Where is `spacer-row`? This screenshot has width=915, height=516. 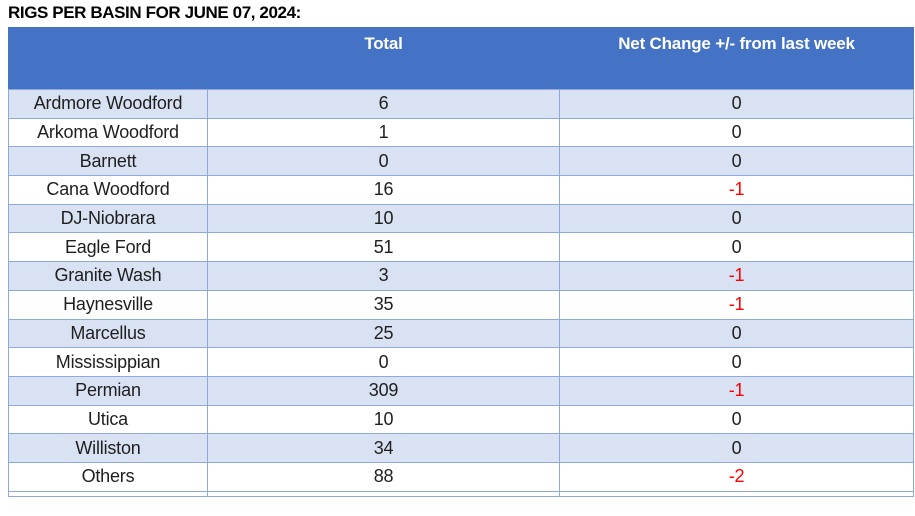
spacer-row is located at coordinates (461, 493).